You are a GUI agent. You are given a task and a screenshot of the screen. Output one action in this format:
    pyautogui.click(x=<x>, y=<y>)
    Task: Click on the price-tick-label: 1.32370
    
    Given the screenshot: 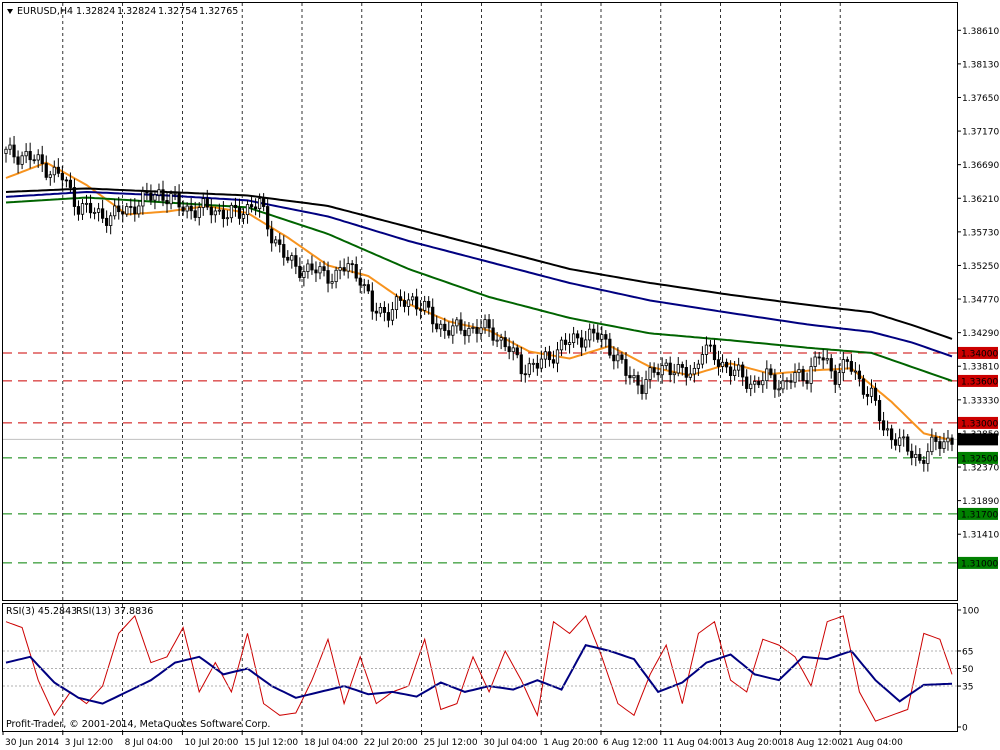 What is the action you would take?
    pyautogui.click(x=980, y=469)
    